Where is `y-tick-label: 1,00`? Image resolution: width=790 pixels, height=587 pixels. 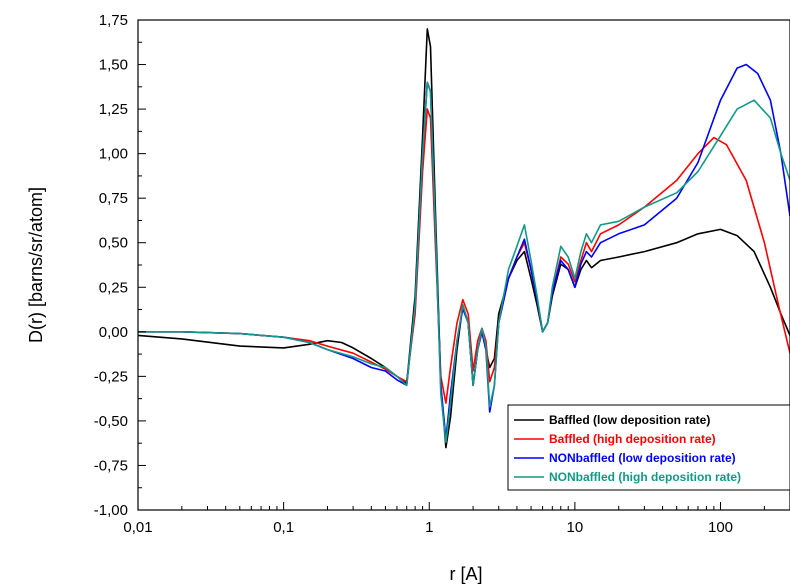 y-tick-label: 1,00 is located at coordinates (113, 154).